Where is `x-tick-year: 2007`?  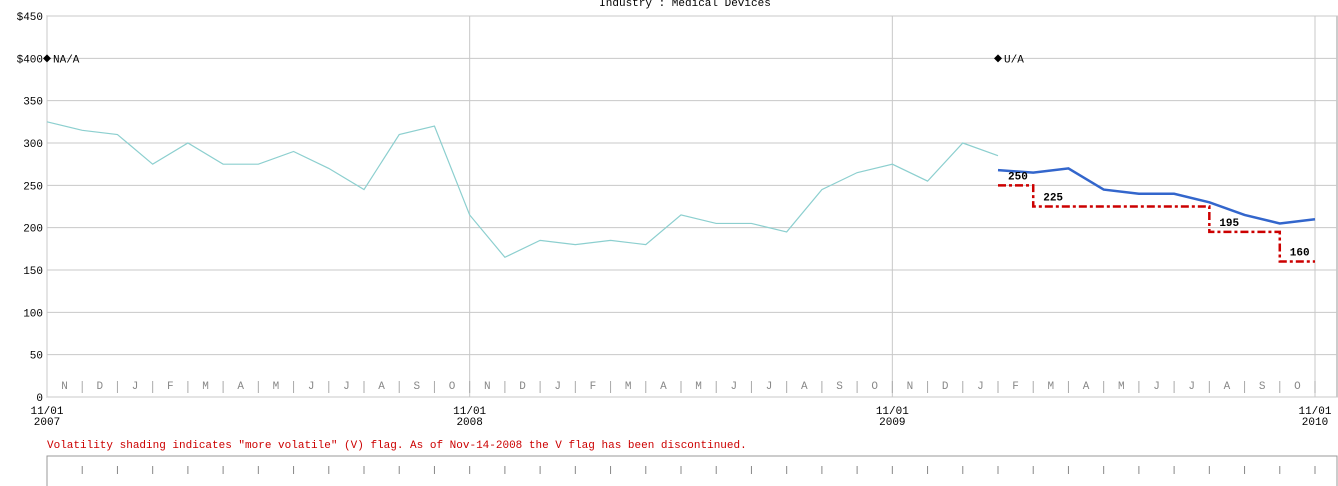 x-tick-year: 2007 is located at coordinates (47, 423).